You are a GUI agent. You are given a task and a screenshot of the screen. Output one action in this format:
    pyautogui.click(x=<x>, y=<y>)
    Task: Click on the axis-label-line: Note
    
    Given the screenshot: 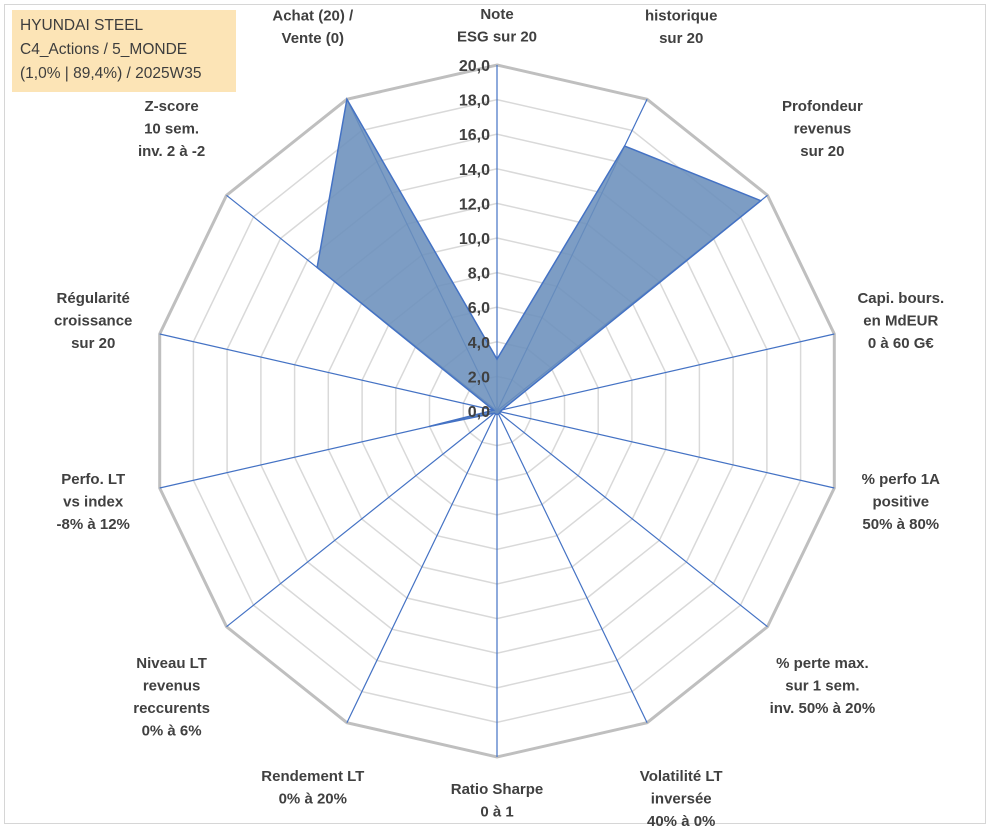 What is the action you would take?
    pyautogui.click(x=496, y=14)
    